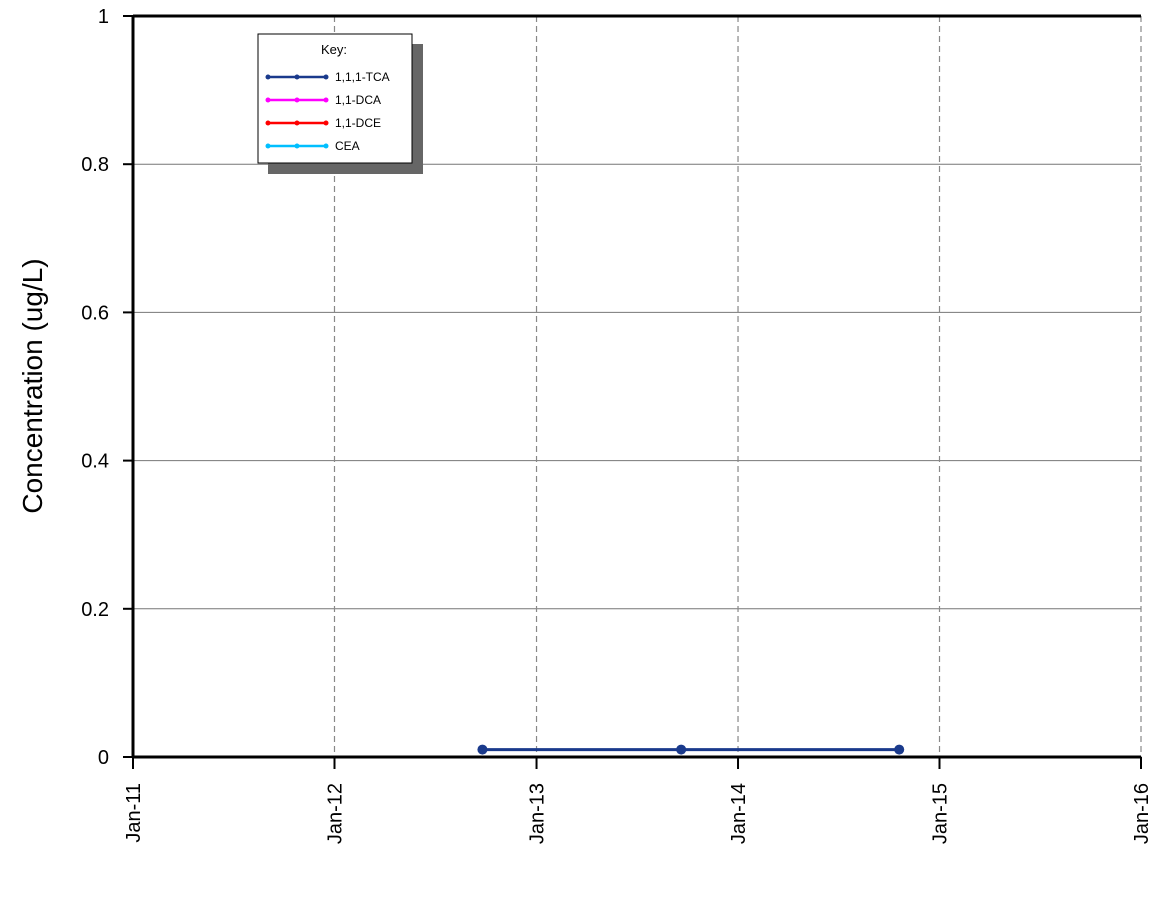 The height and width of the screenshot is (902, 1159). Describe the element at coordinates (941, 813) in the screenshot. I see `x-tick-label: Jan-15` at that location.